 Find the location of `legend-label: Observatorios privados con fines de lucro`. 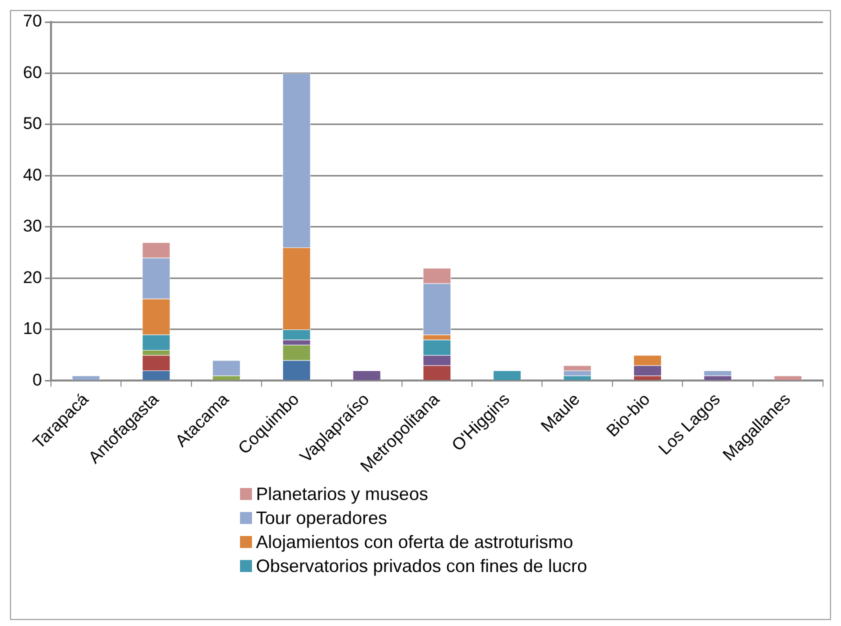

legend-label: Observatorios privados con fines de lucro is located at coordinates (422, 566).